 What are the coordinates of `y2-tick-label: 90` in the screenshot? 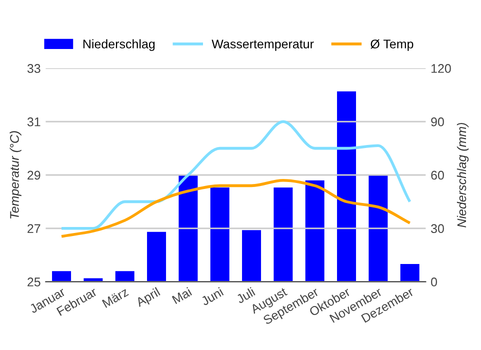 It's located at (437, 121).